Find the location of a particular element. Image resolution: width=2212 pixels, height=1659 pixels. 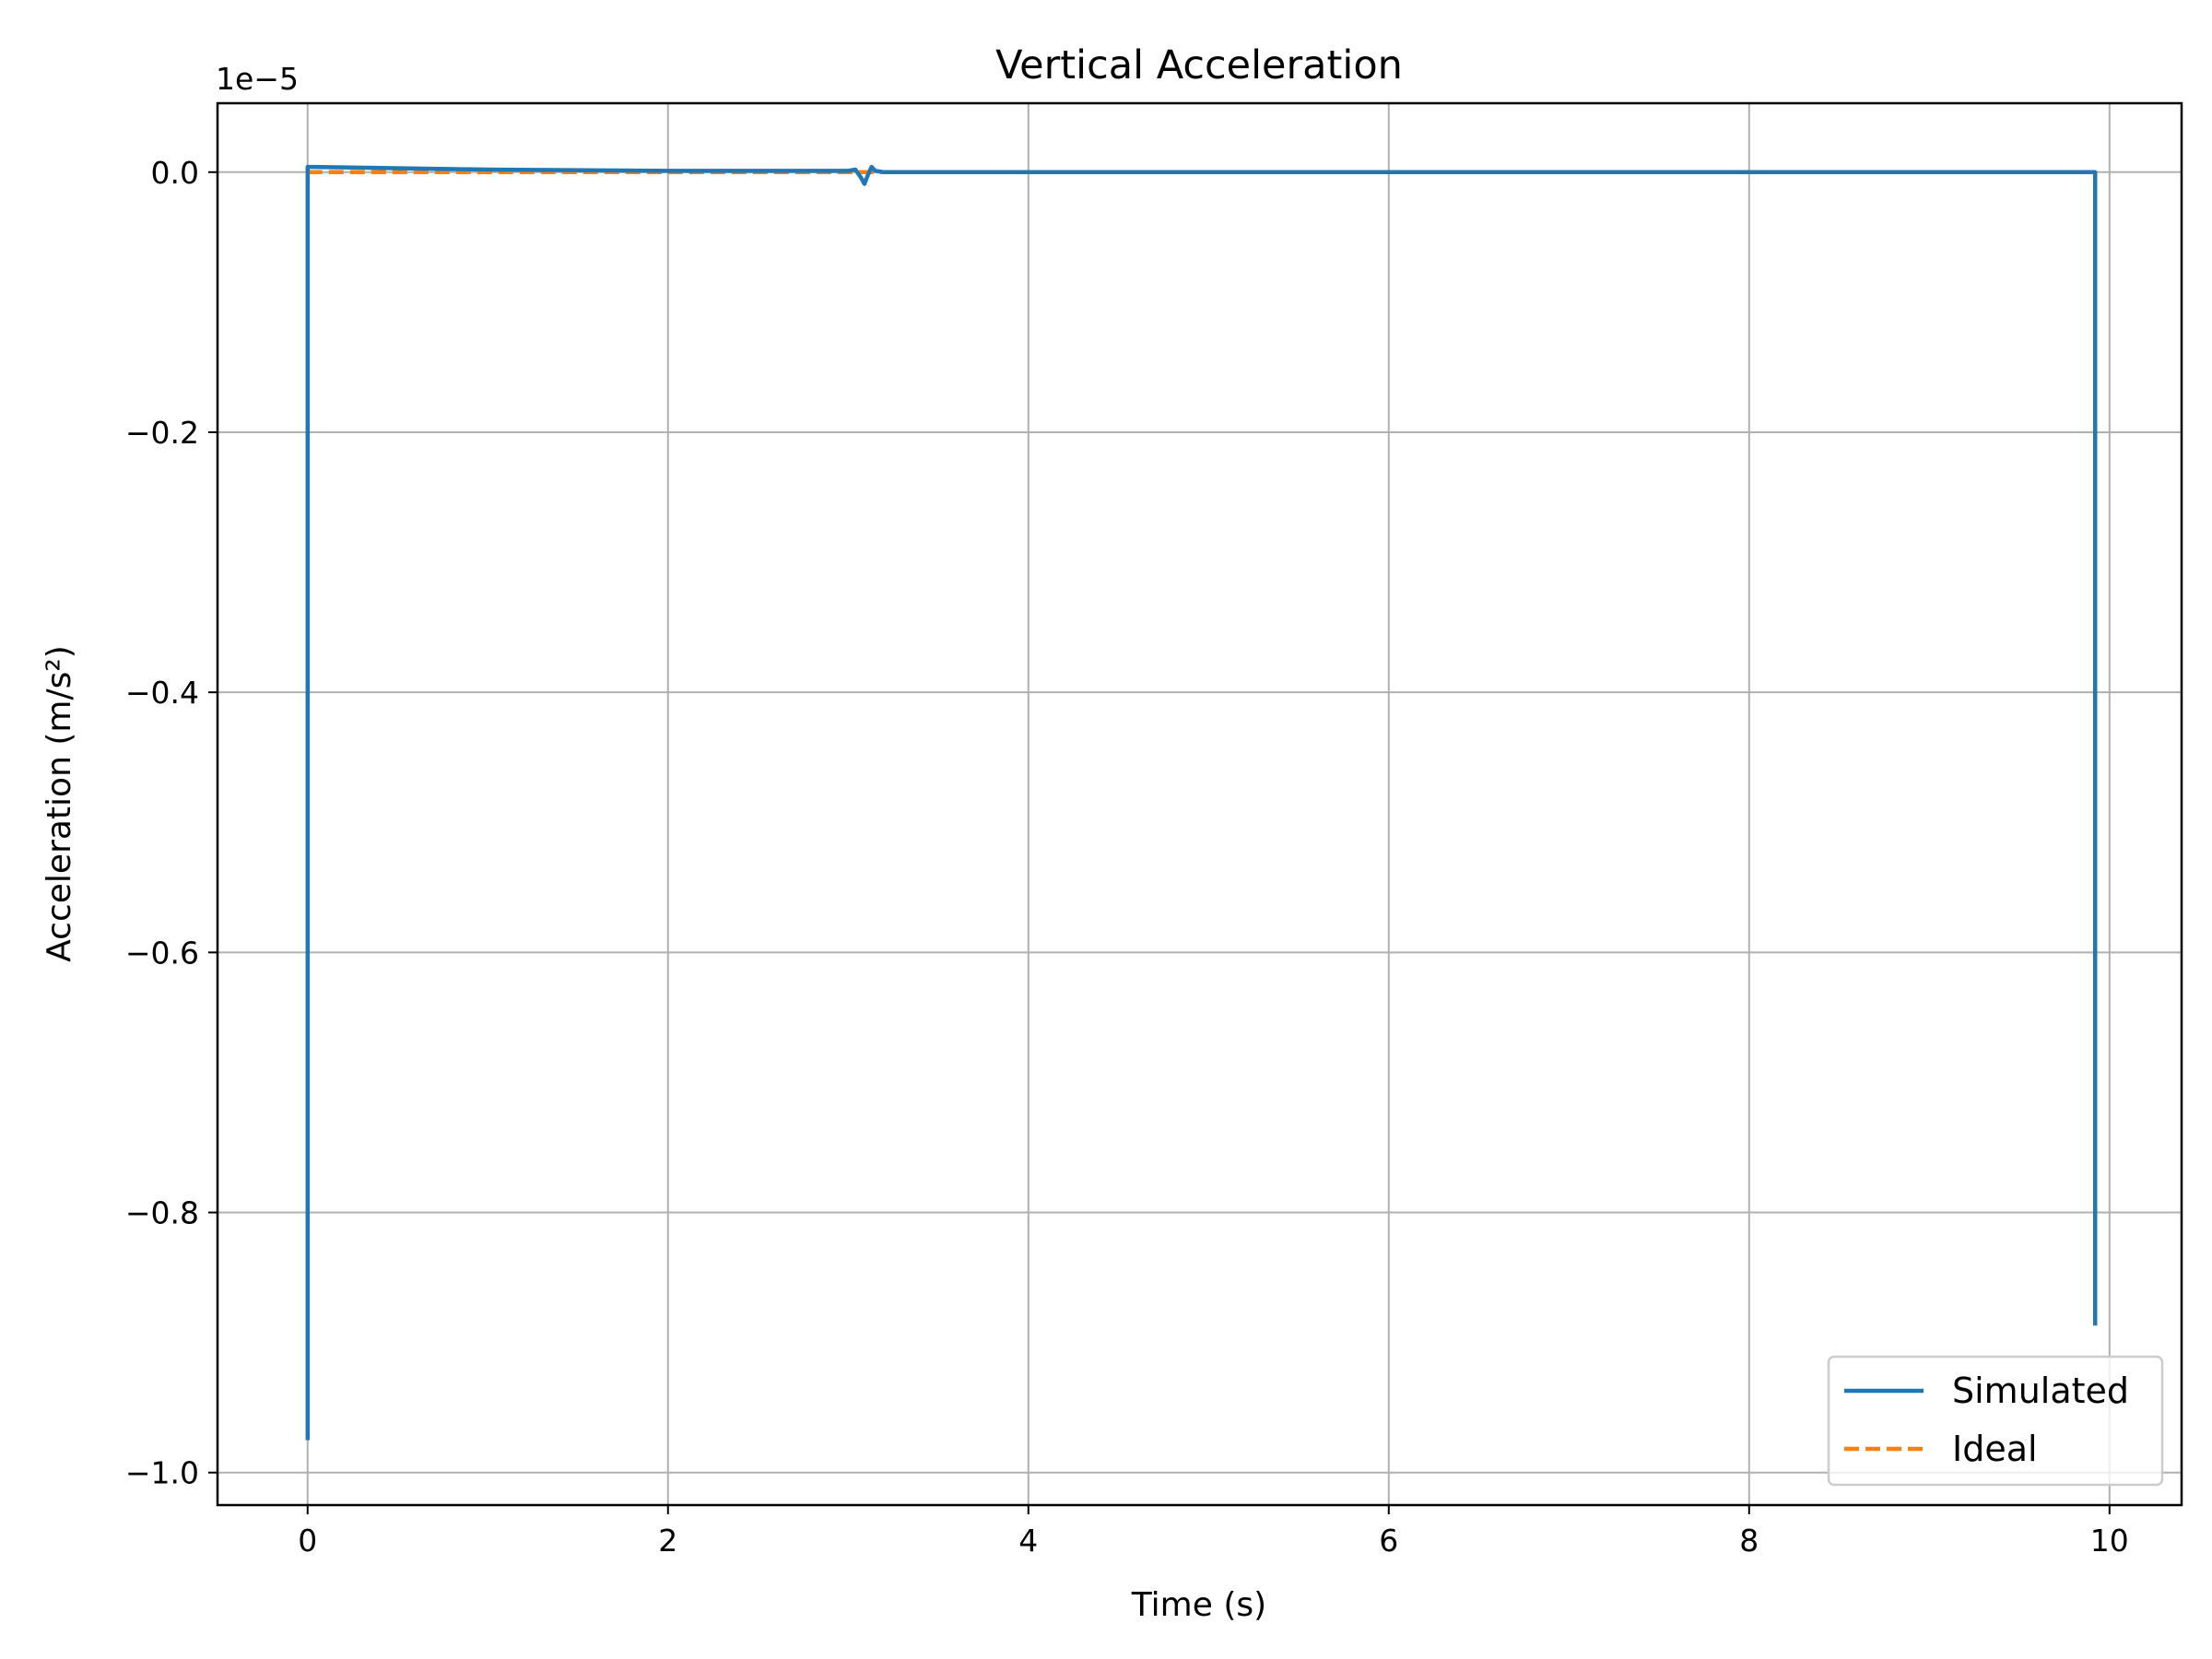

y-tick-label: 0.0 is located at coordinates (175, 173).